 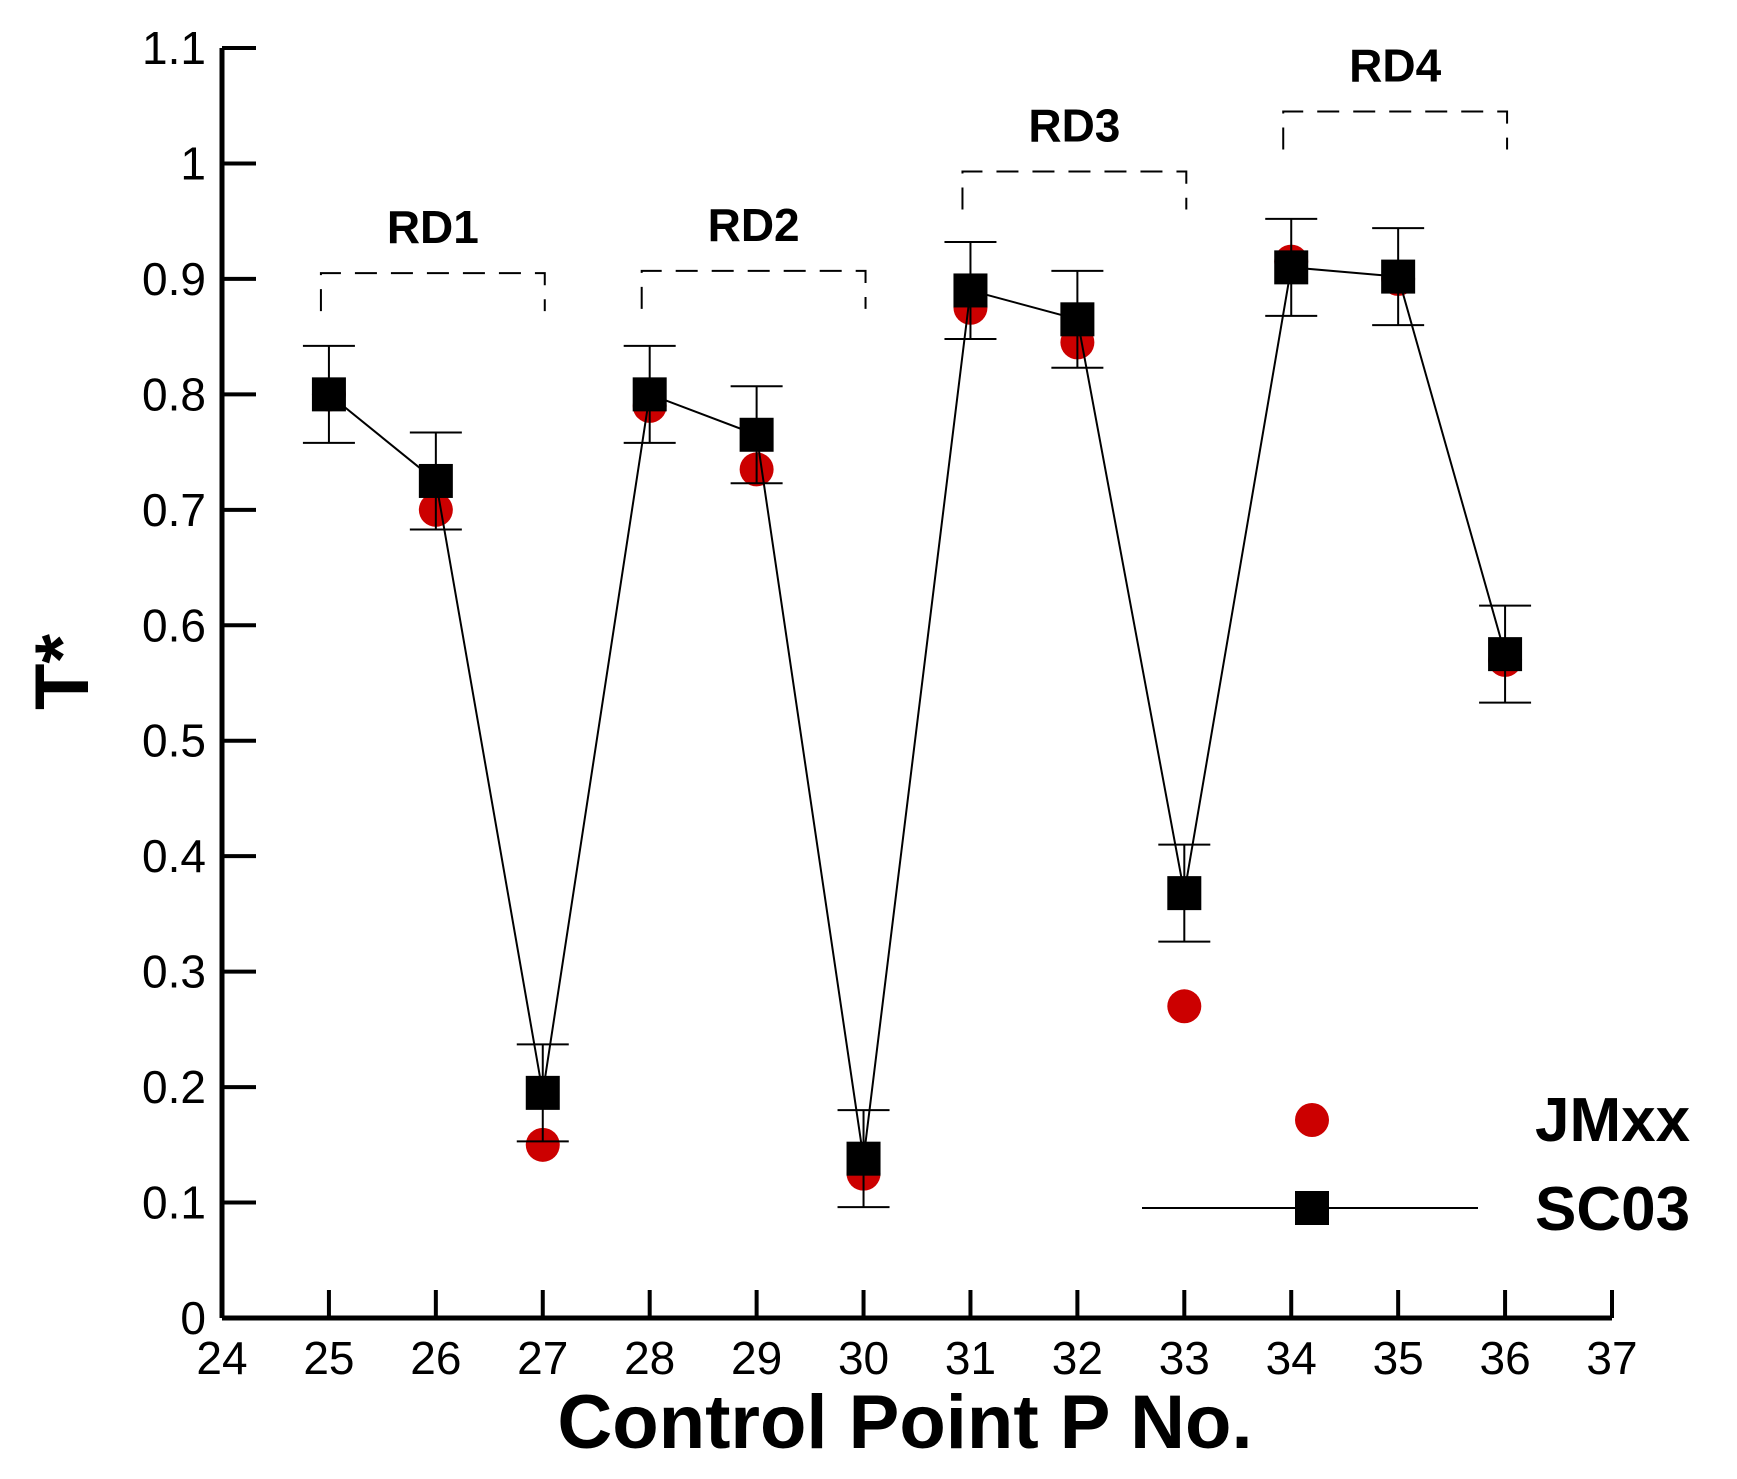 What do you see at coordinates (863, 1358) in the screenshot?
I see `x-tick-label: 30` at bounding box center [863, 1358].